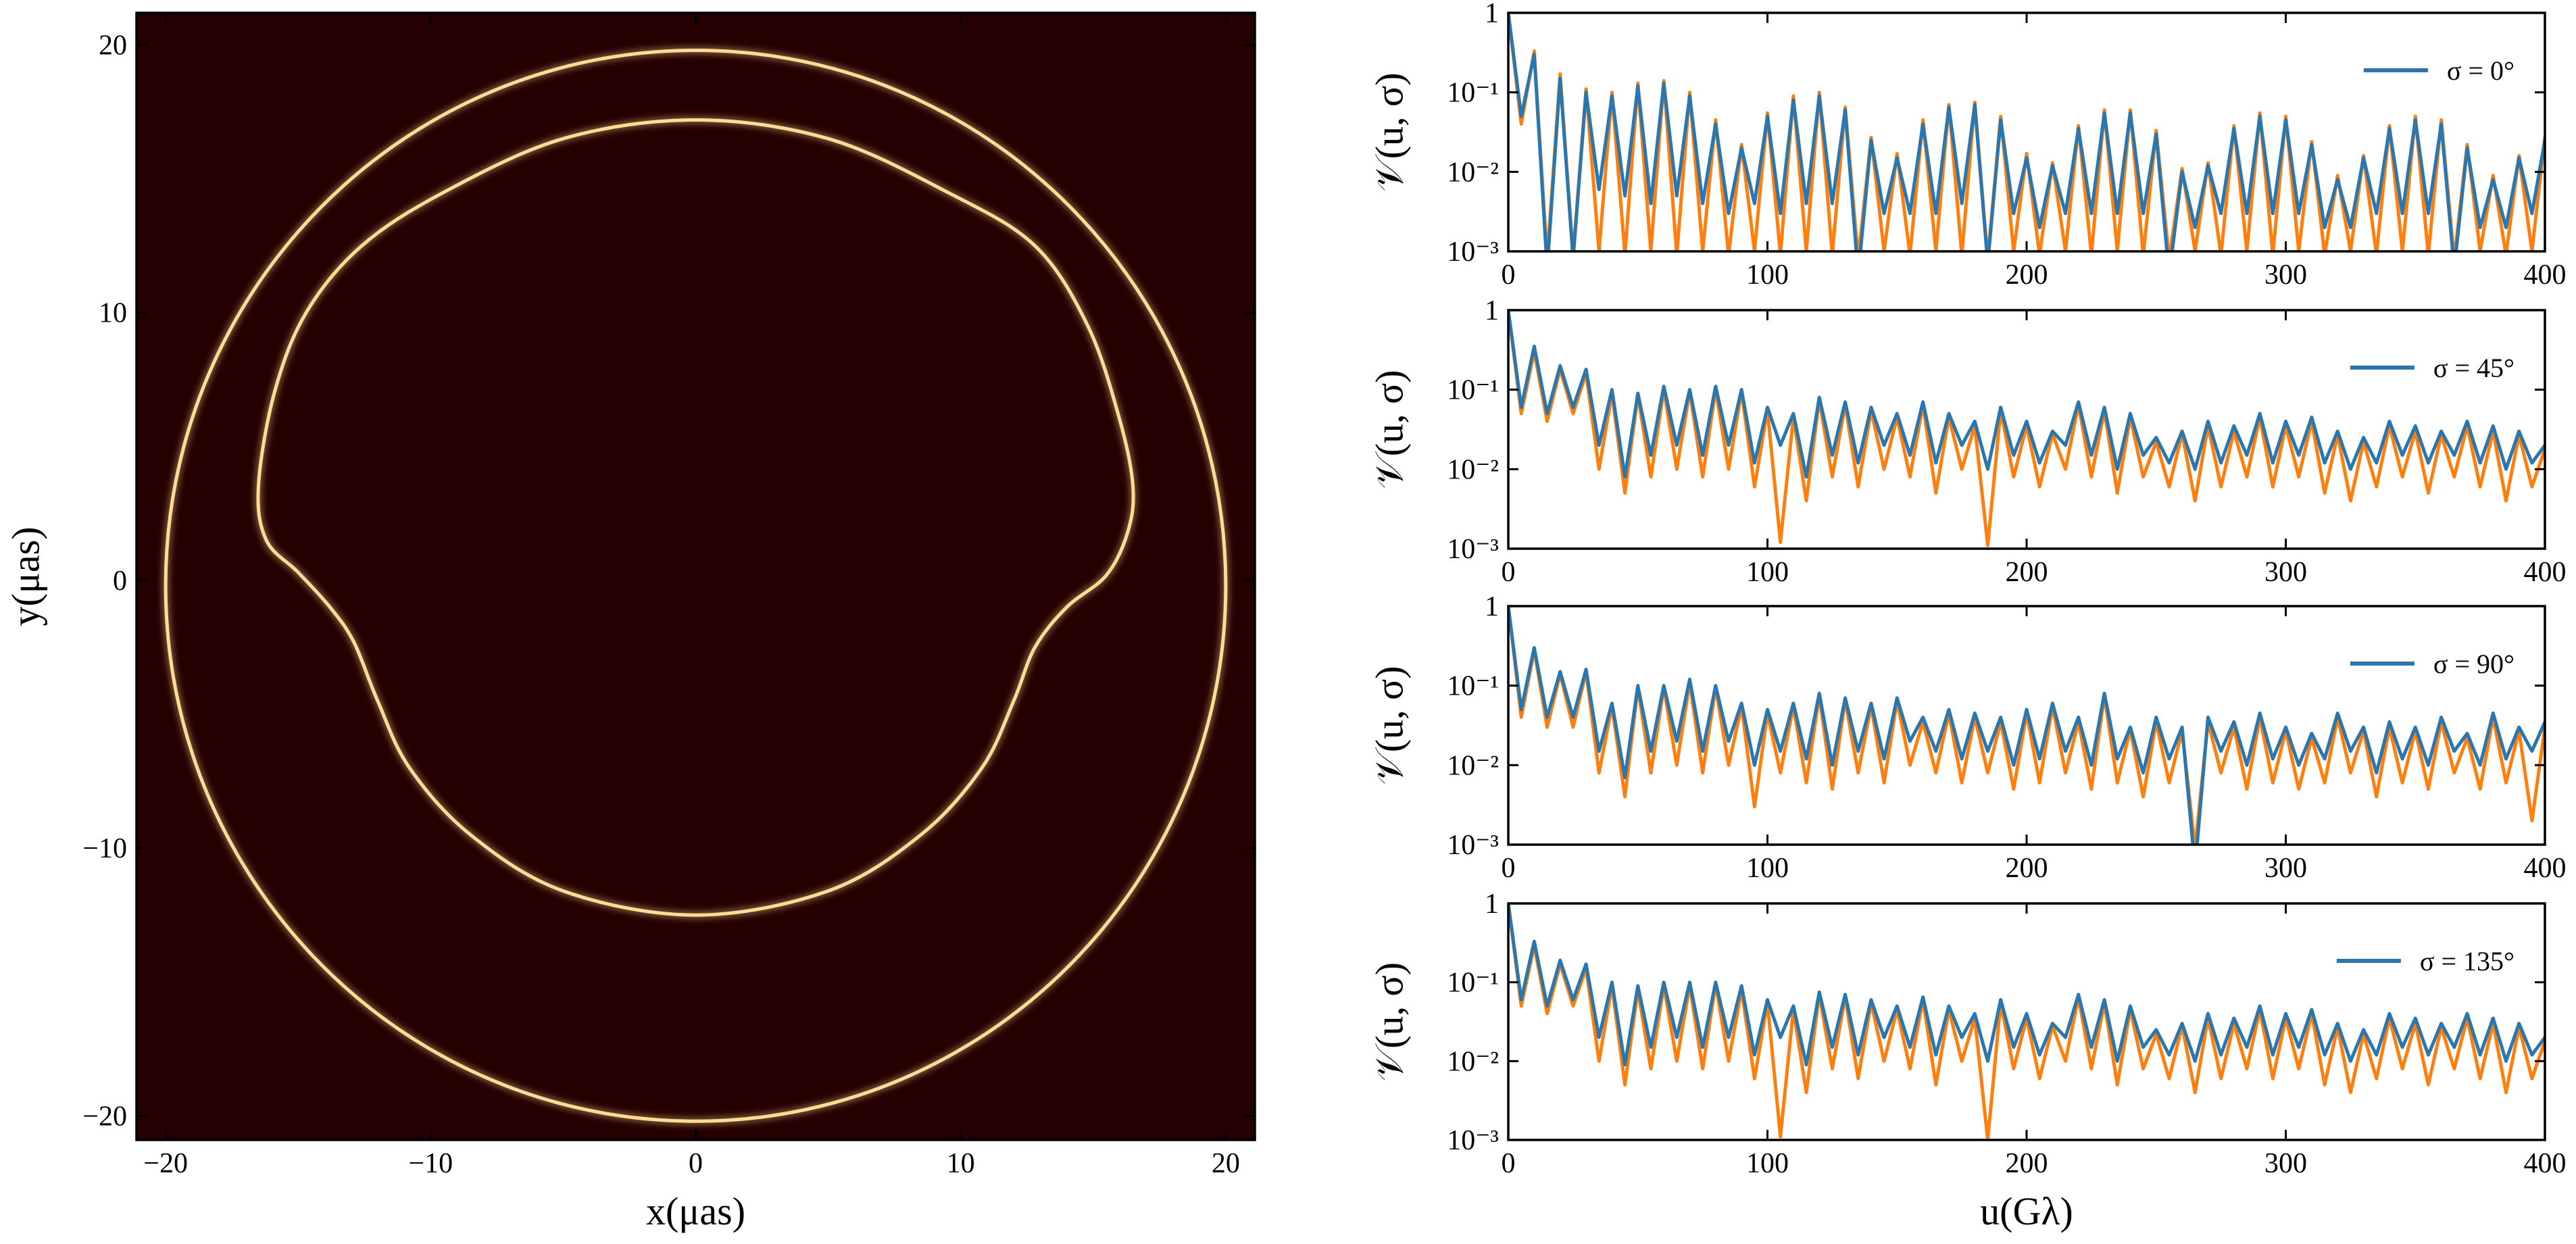 The height and width of the screenshot is (1244, 2576). I want to click on x-tick-label: −10, so click(431, 1164).